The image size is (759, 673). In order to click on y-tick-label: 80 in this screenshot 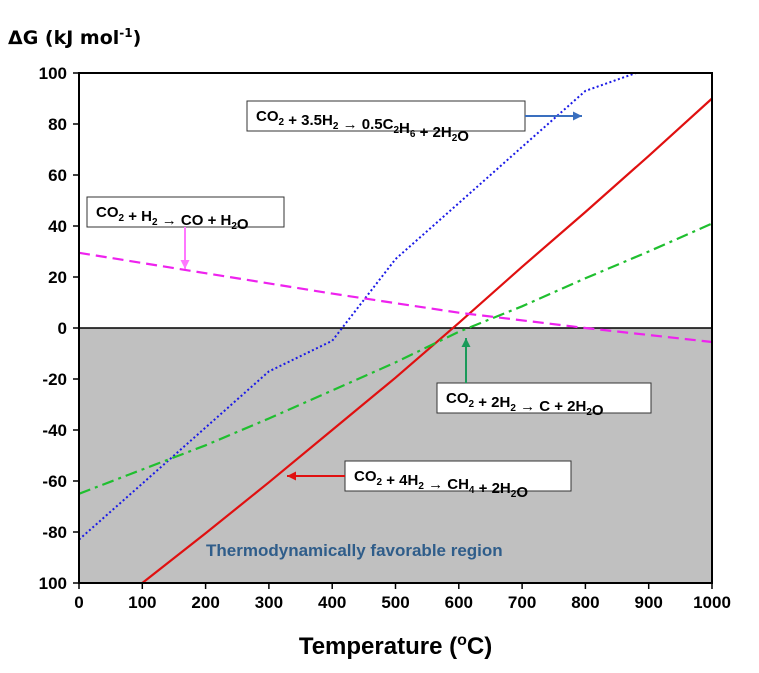, I will do `click(57, 124)`.